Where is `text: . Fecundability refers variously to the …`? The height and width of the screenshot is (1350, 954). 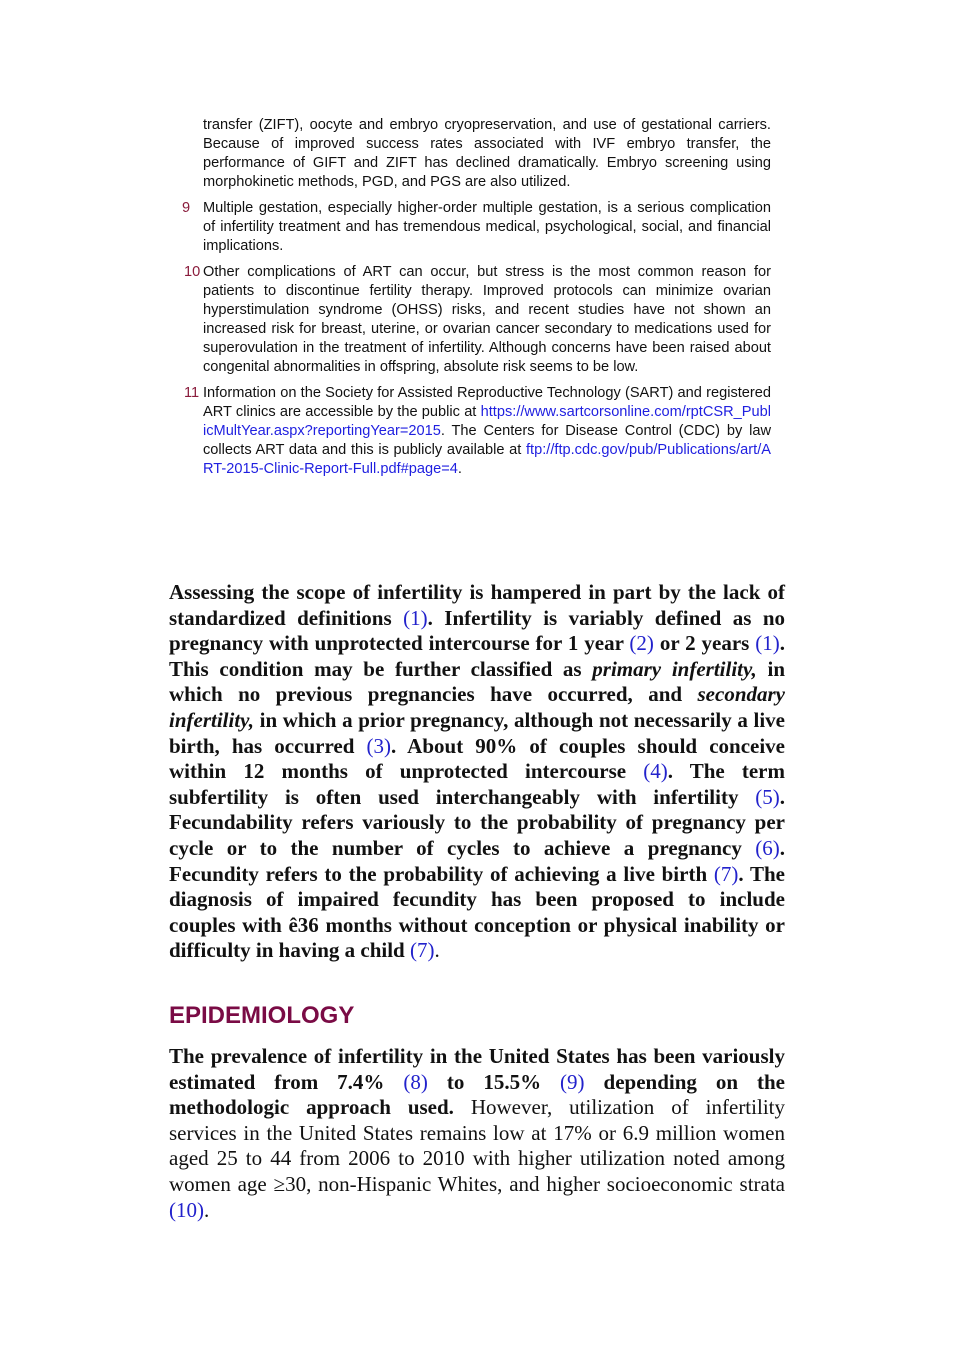
text: . Fecundability refers variously to the … is located at coordinates (477, 822).